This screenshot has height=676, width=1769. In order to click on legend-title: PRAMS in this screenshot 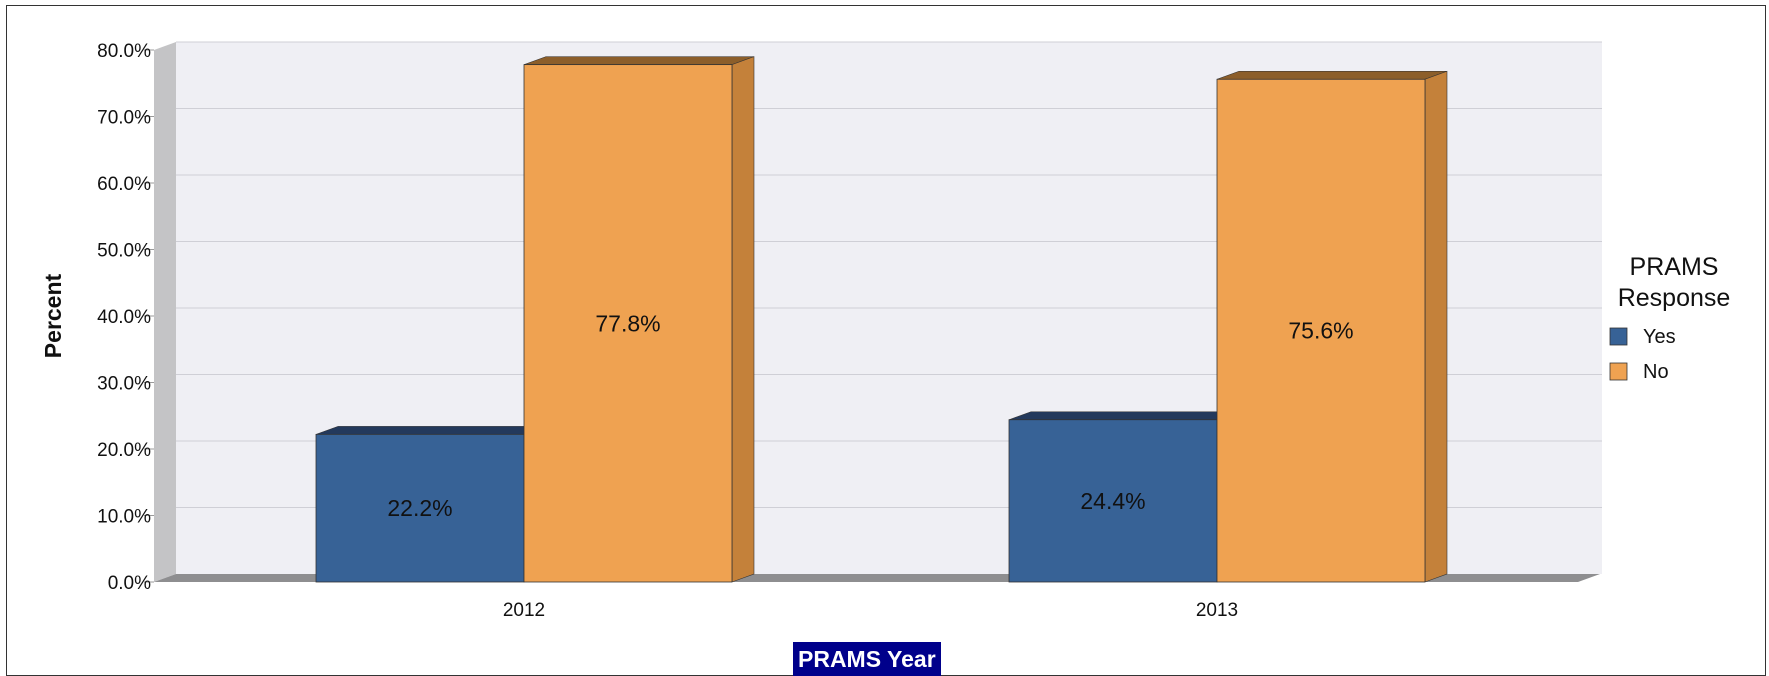, I will do `click(1674, 267)`.